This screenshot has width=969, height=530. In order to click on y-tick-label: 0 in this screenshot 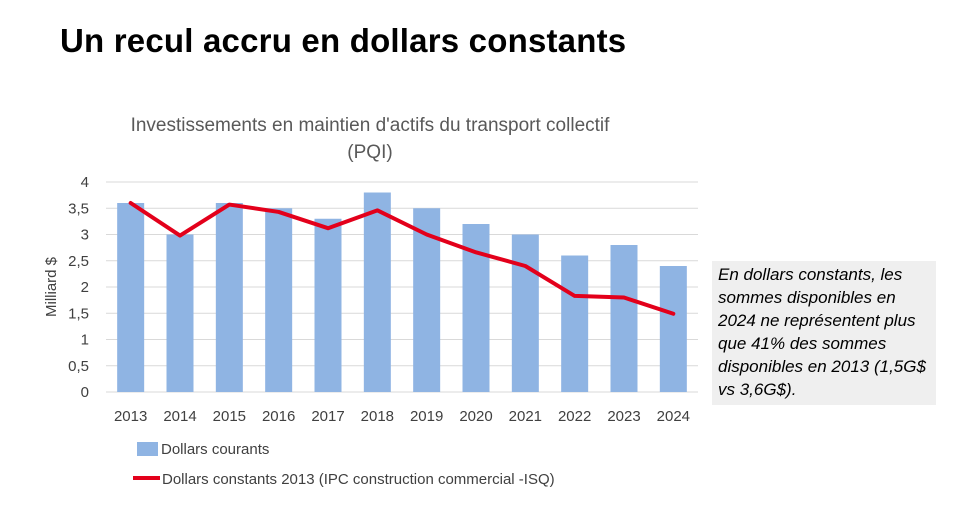, I will do `click(85, 392)`.